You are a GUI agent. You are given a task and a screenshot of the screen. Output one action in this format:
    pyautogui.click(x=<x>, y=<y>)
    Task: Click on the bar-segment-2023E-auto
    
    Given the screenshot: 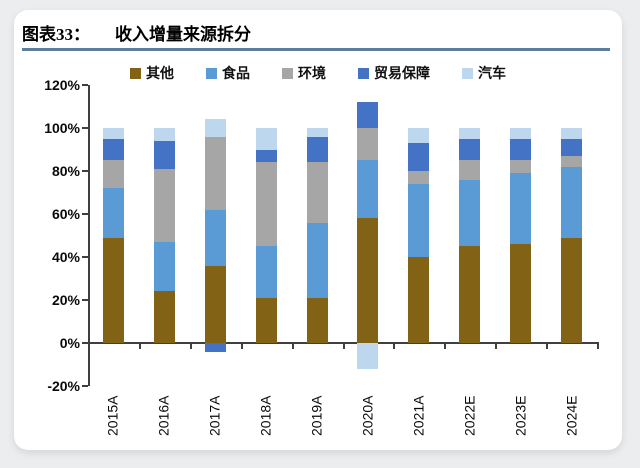 What is the action you would take?
    pyautogui.click(x=521, y=133)
    